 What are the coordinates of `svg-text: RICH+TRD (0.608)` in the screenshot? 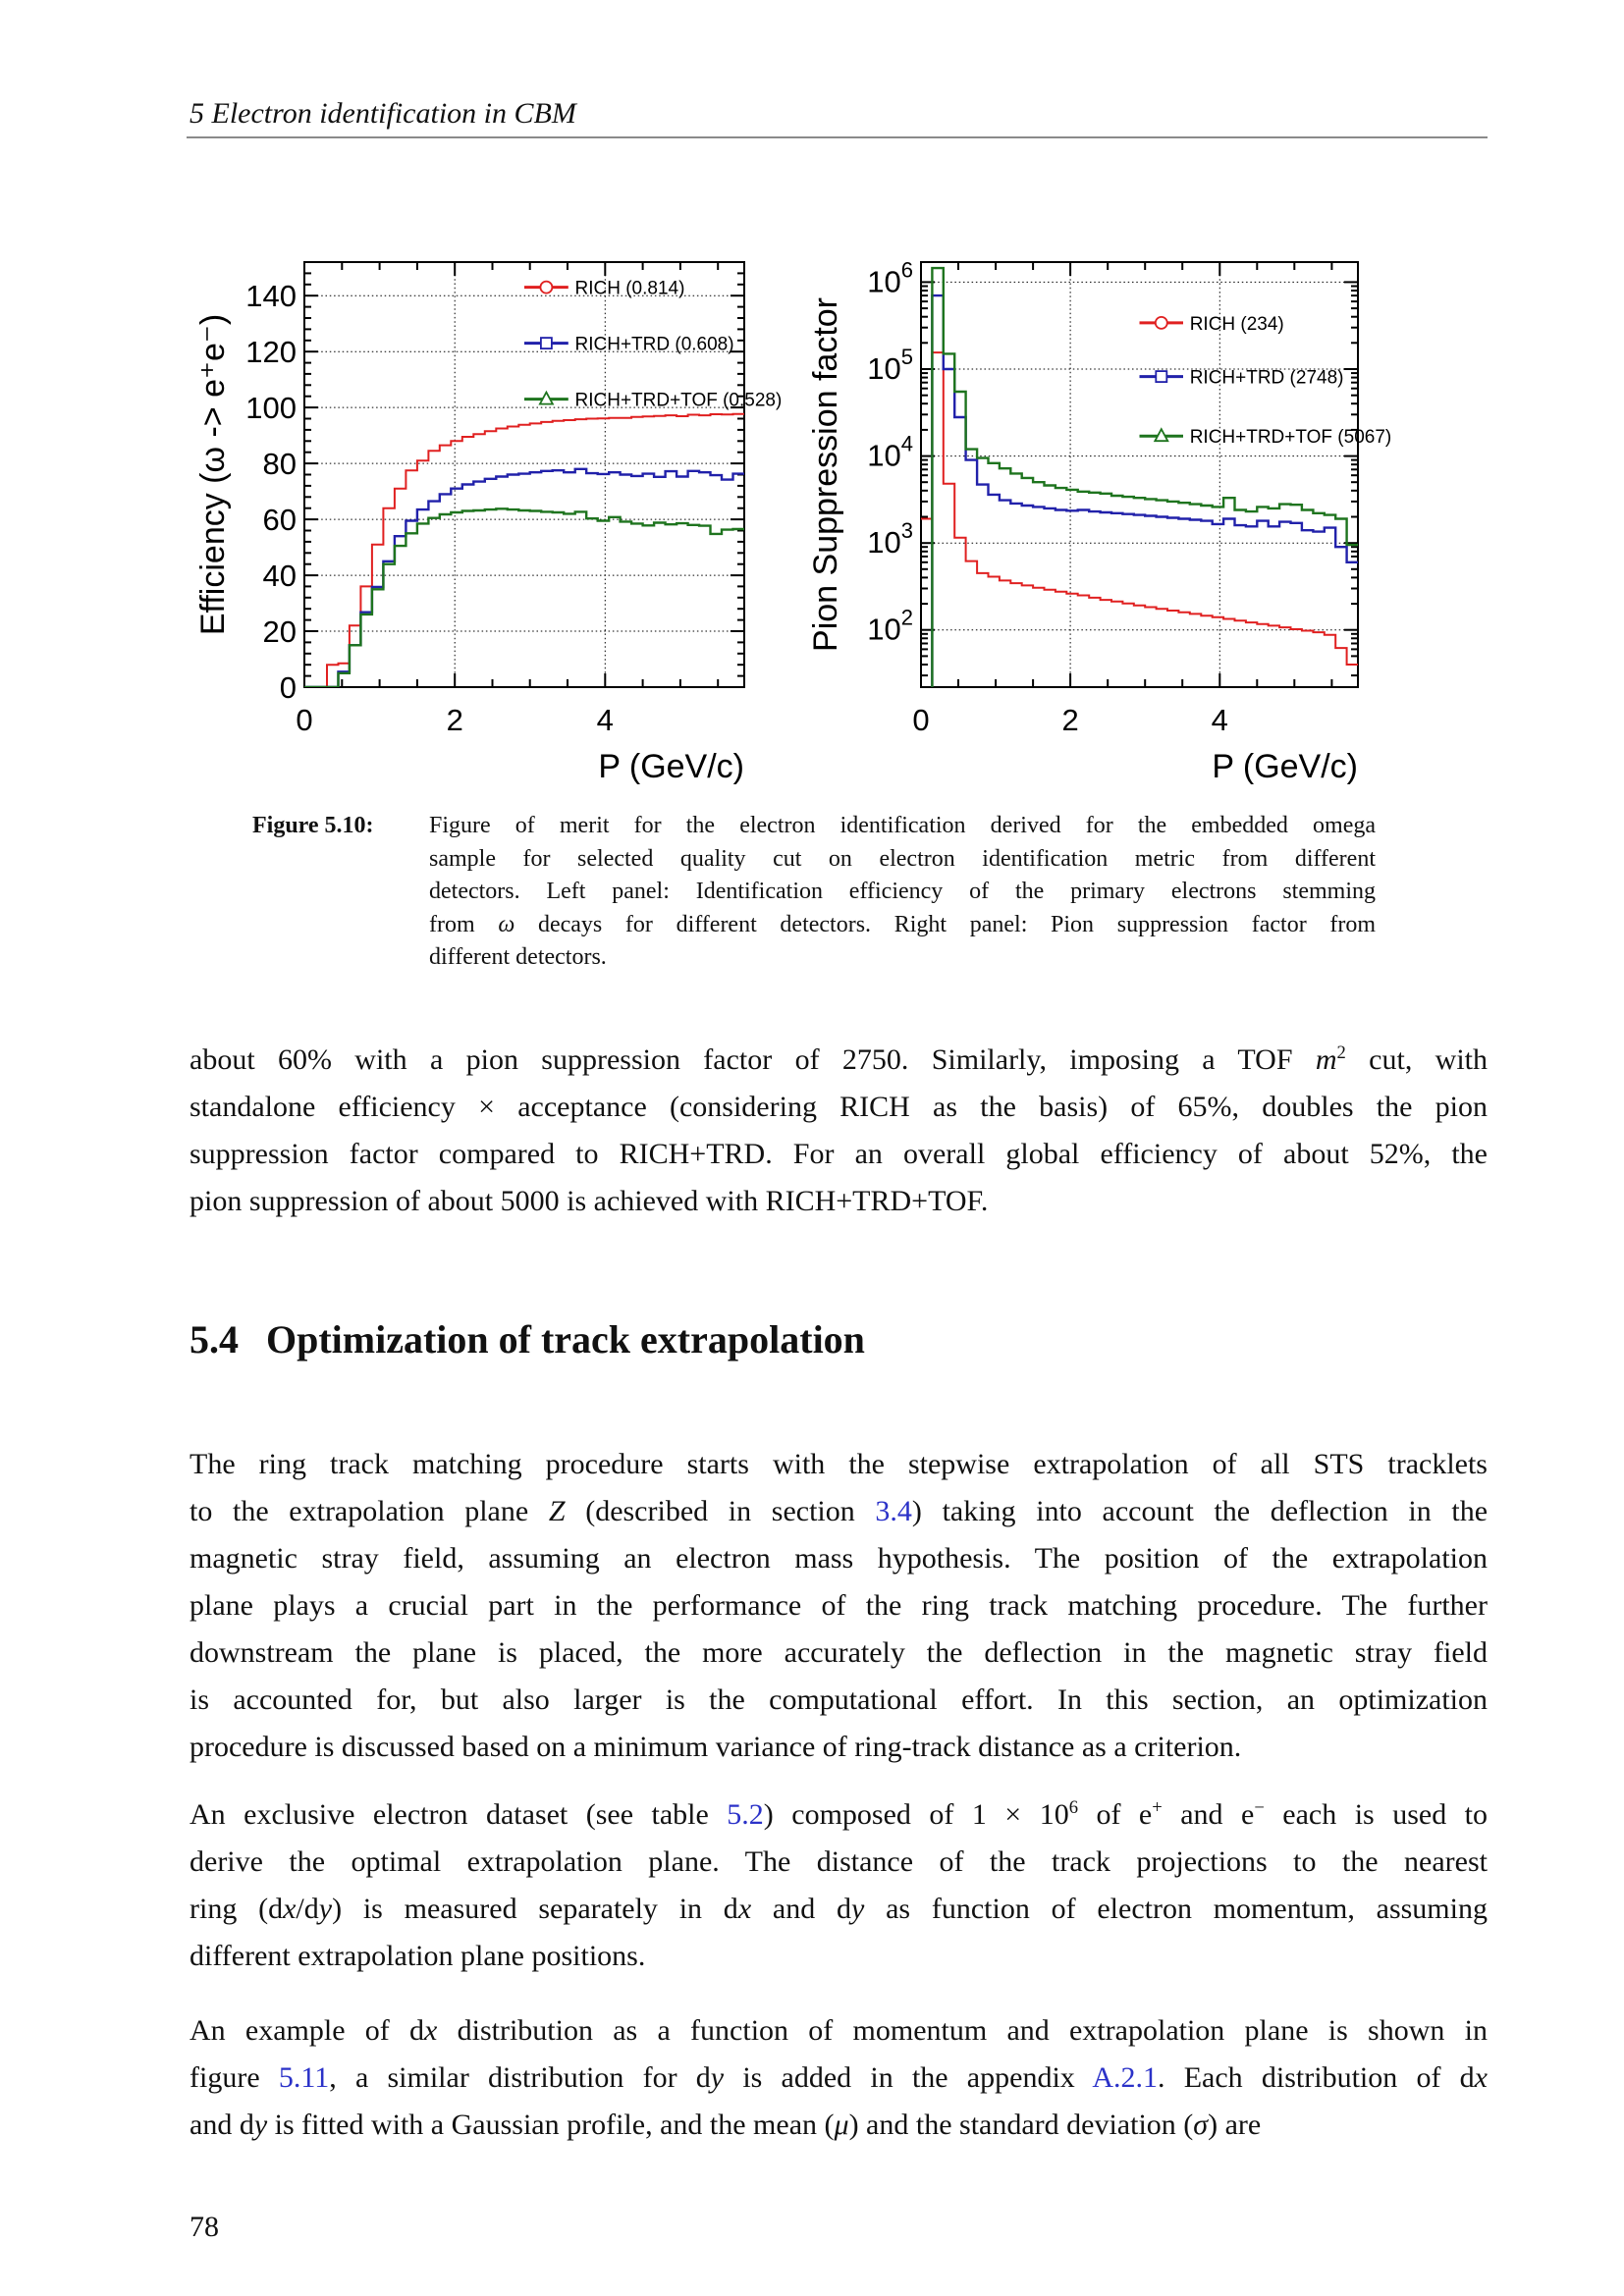 It's located at (654, 345).